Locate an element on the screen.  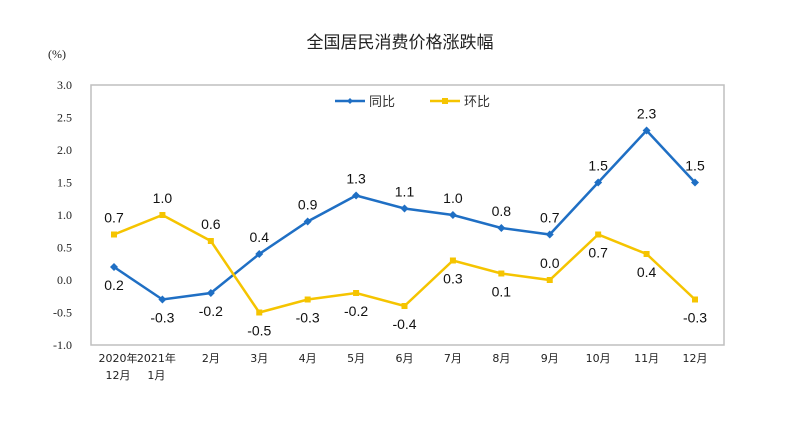
x-tick-label: 6月 is located at coordinates (405, 358).